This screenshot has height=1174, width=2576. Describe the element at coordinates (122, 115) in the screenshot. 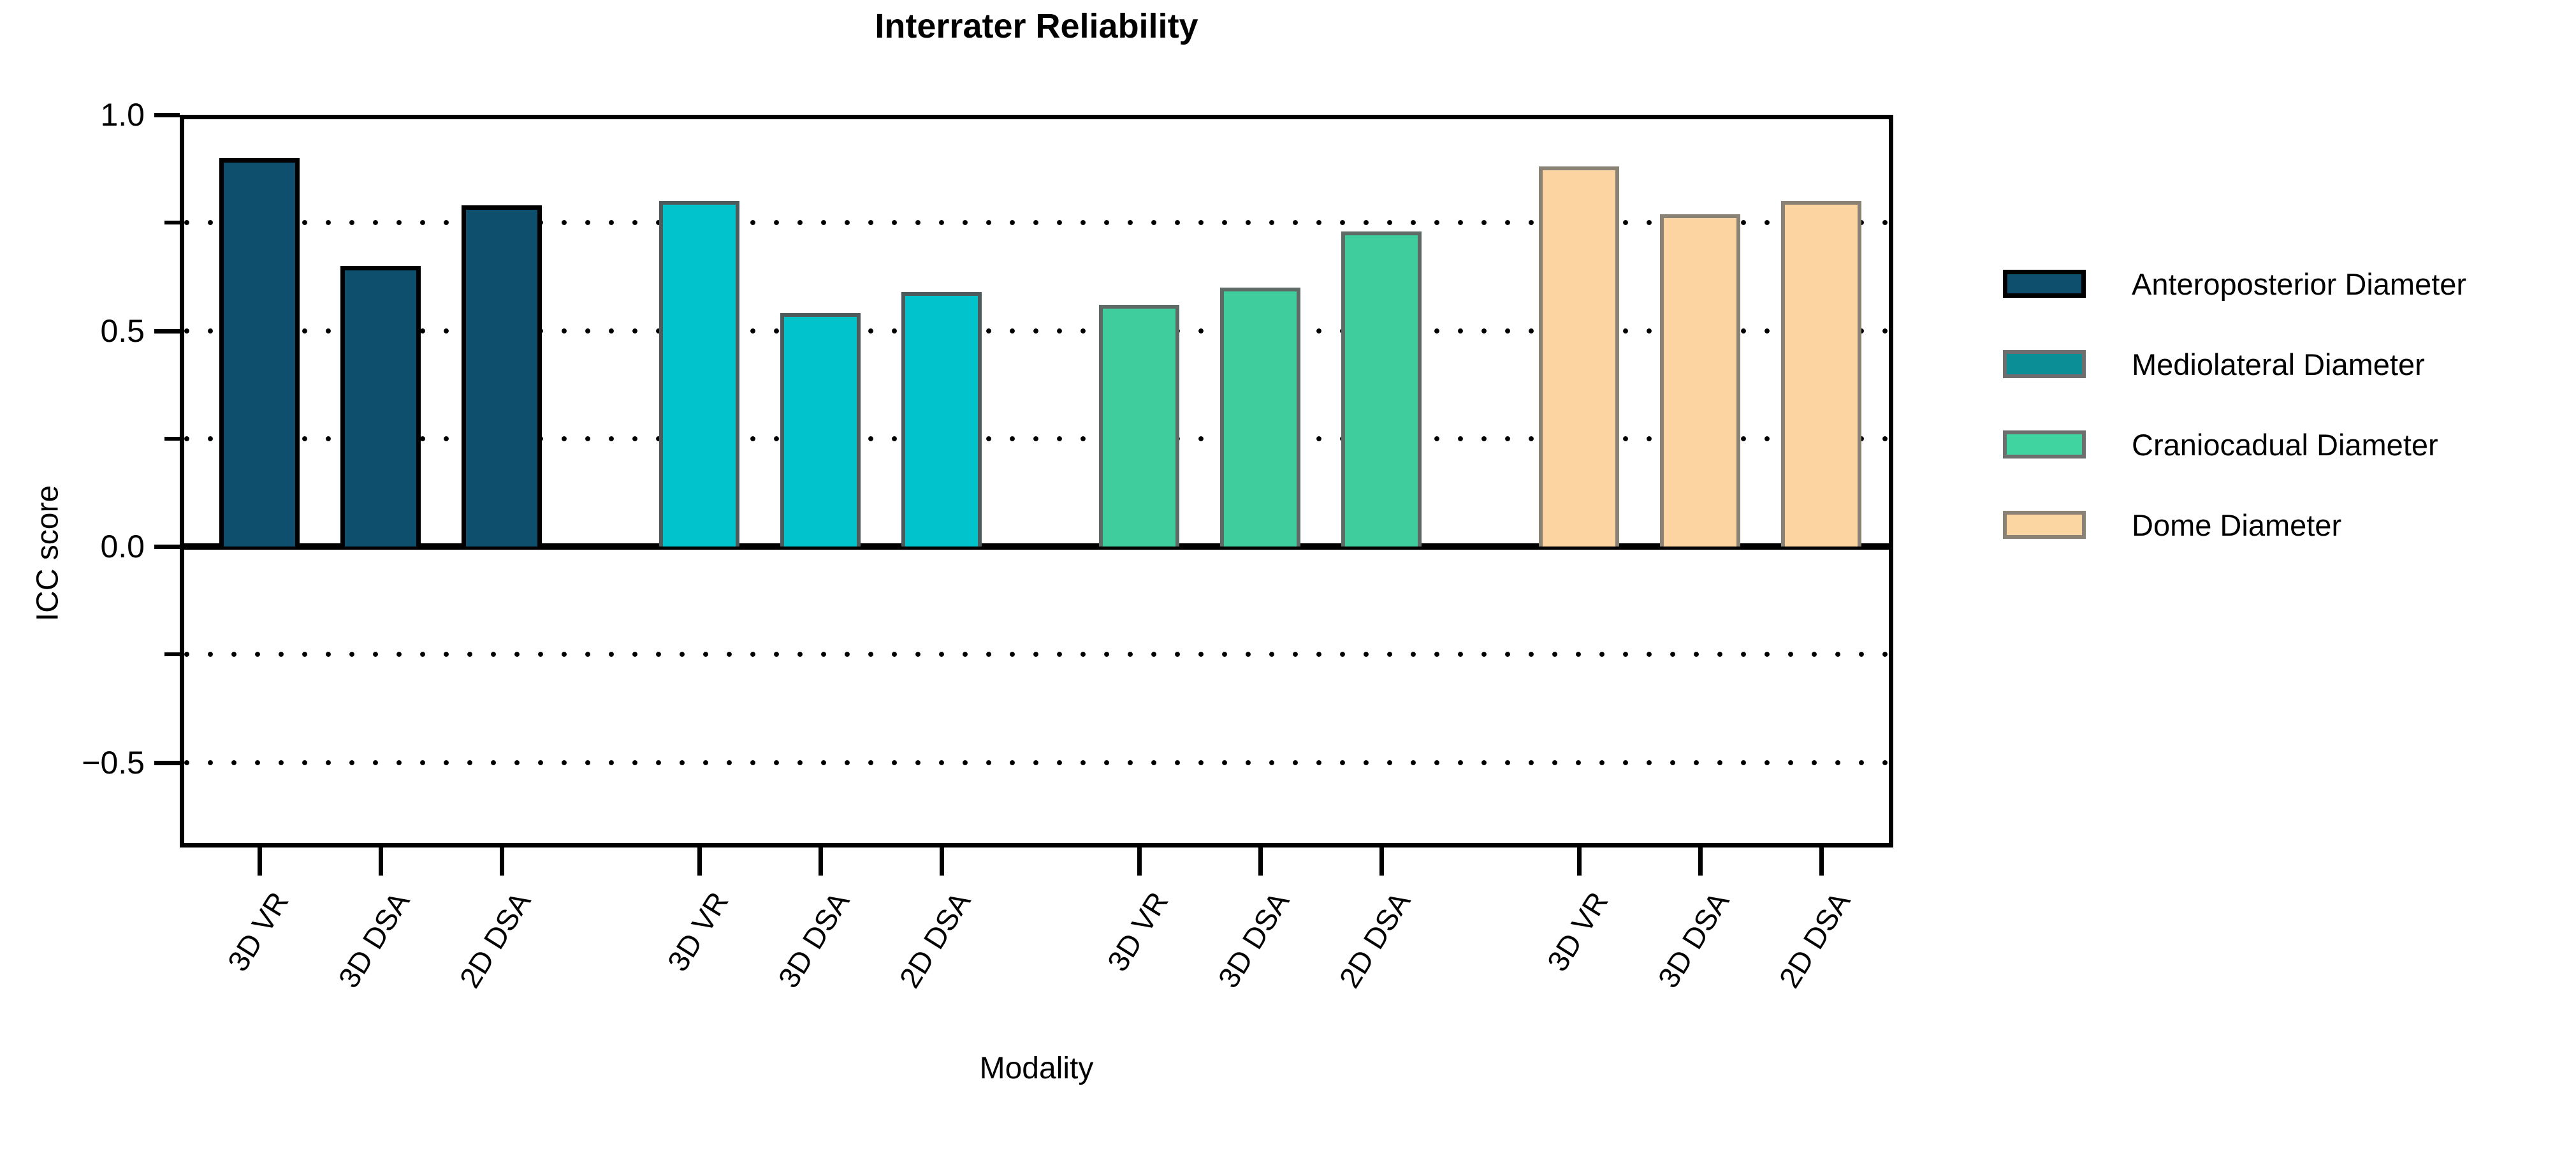

I see `y-tick-label-1: 1.0` at that location.